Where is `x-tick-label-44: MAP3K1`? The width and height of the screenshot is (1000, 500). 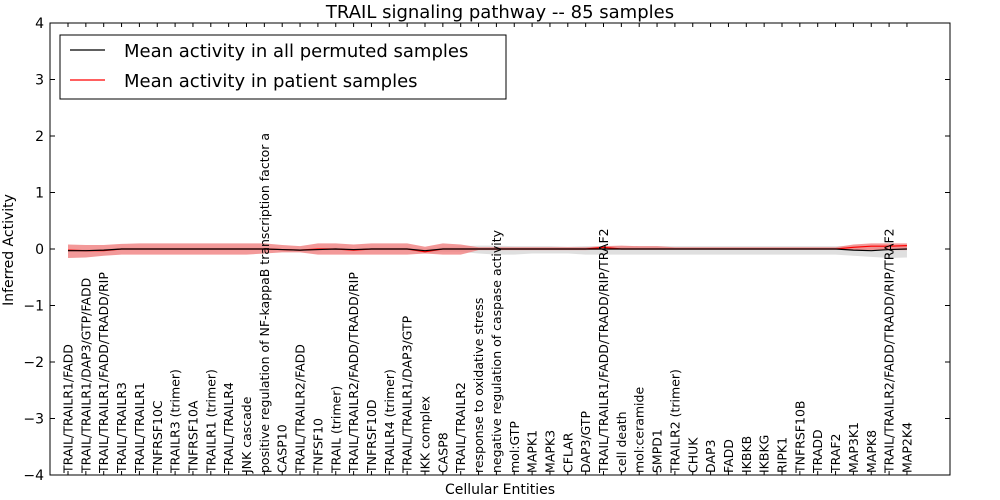
x-tick-label-44: MAP3K1 is located at coordinates (853, 447).